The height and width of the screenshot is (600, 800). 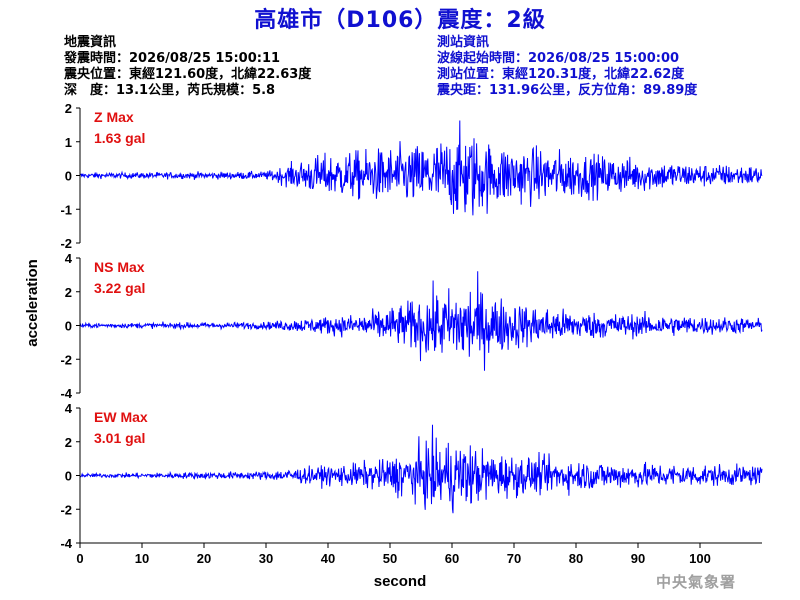 I want to click on y-axis-label: acceleration, so click(x=32, y=303).